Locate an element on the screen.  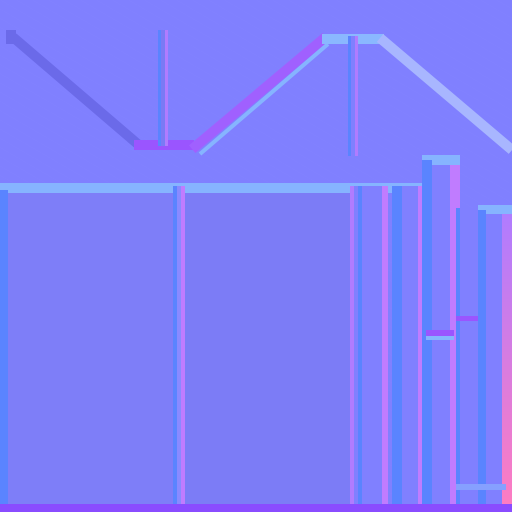
chimney-right is located at coordinates (455, 338).